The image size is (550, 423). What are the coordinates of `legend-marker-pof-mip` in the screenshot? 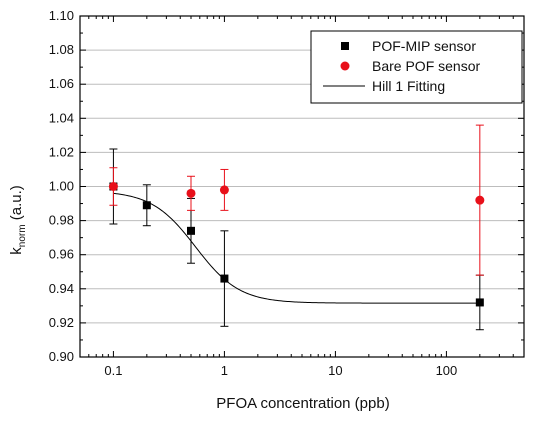 It's located at (345, 46).